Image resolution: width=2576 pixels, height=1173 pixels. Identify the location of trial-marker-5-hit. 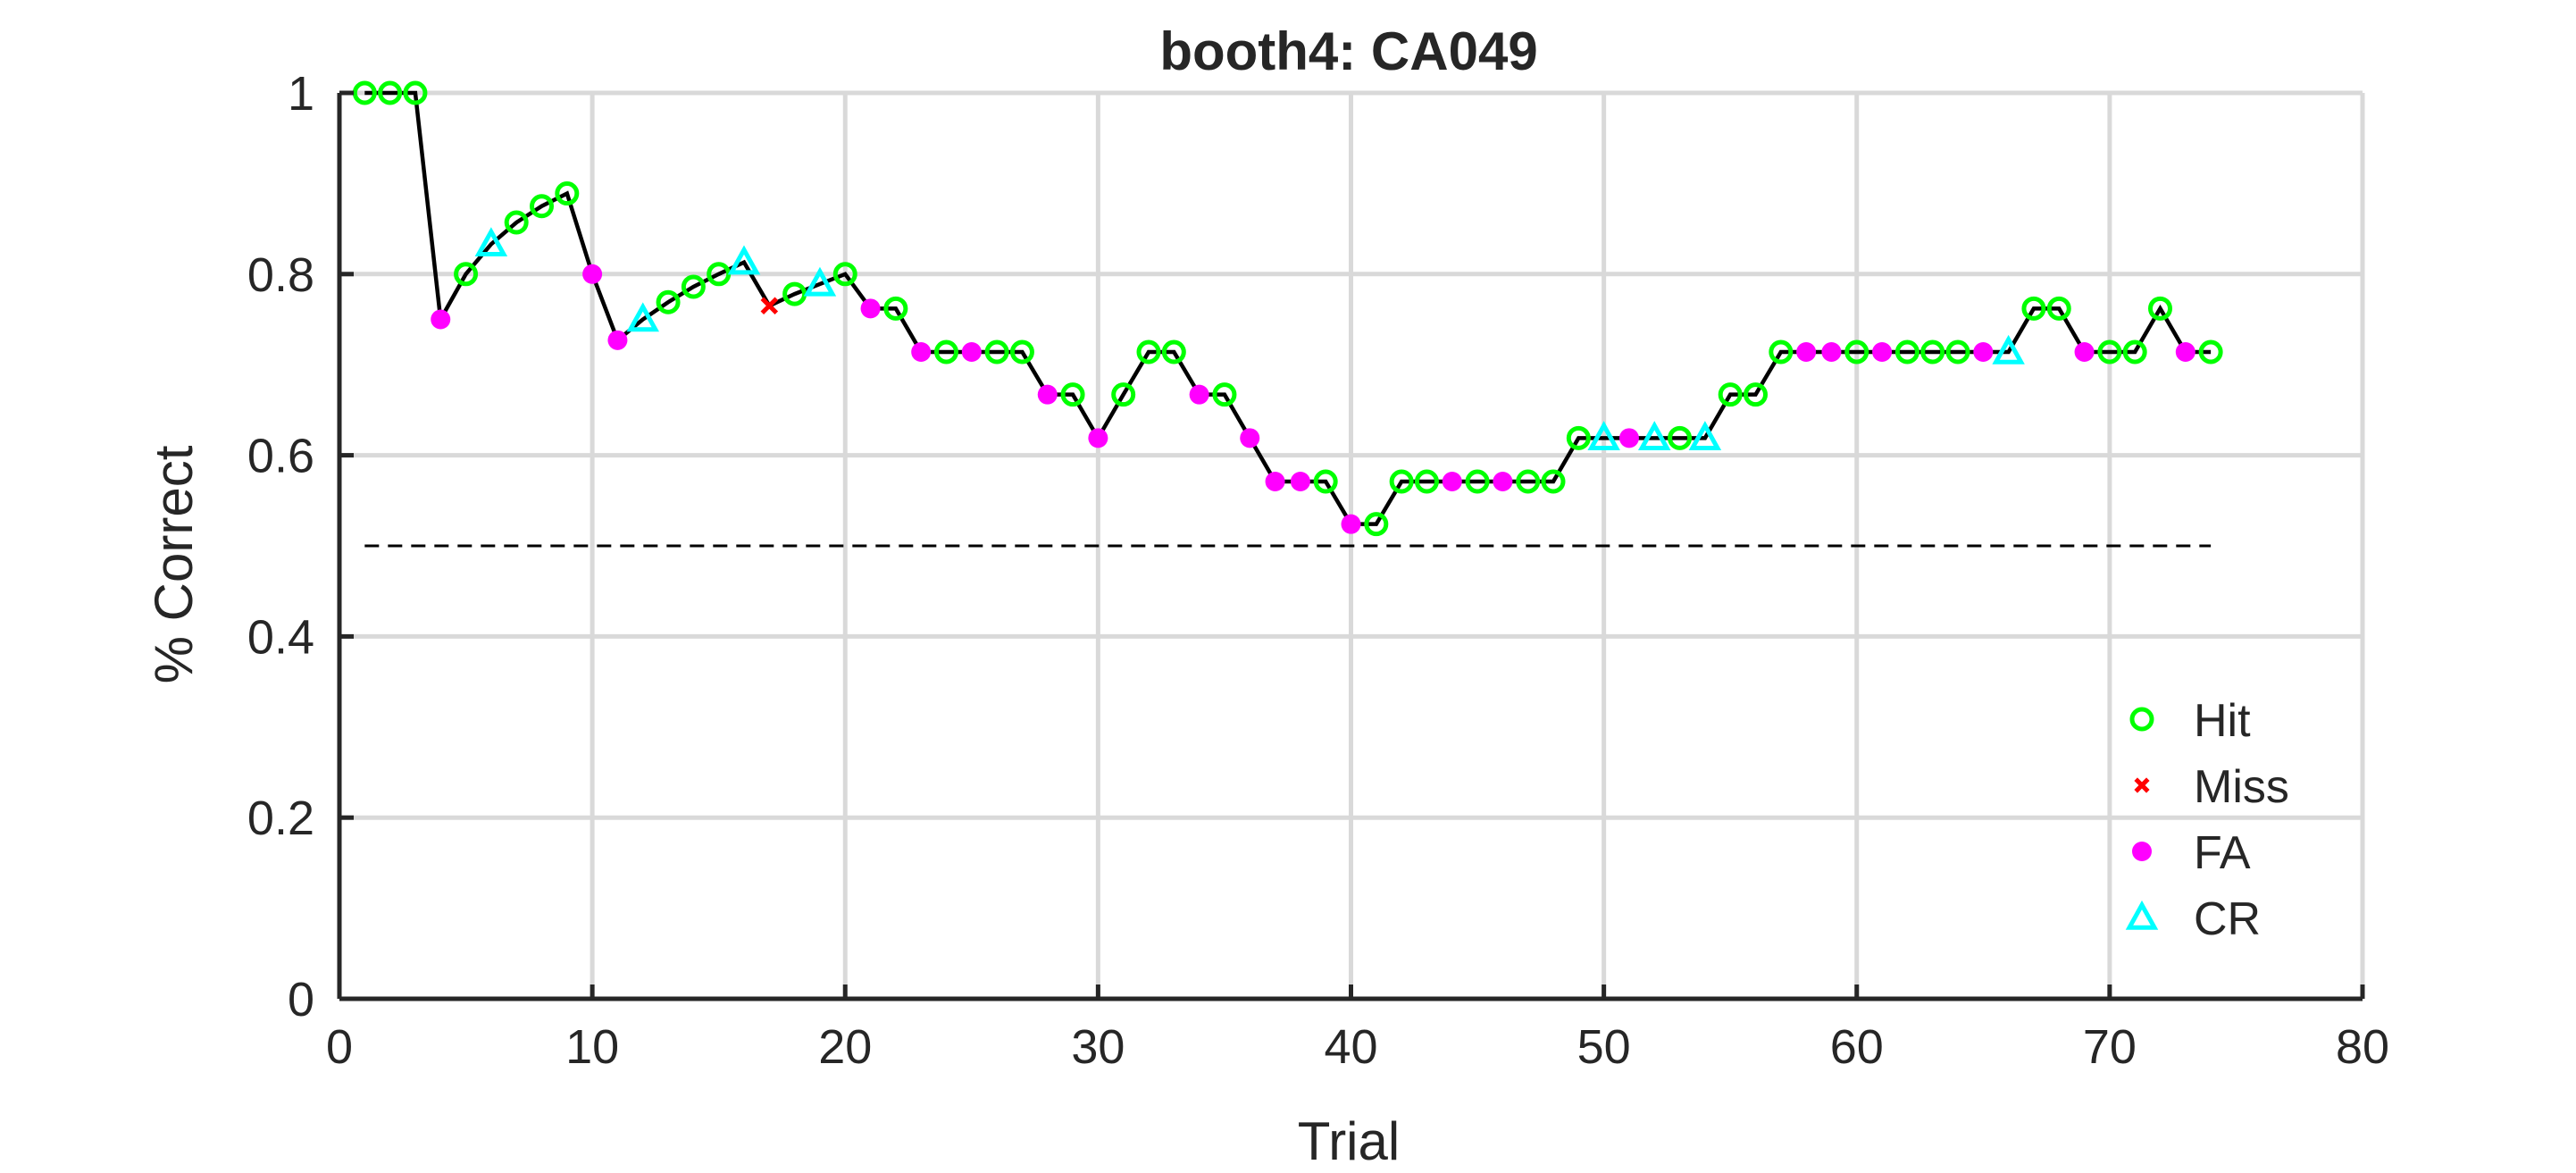
(467, 274).